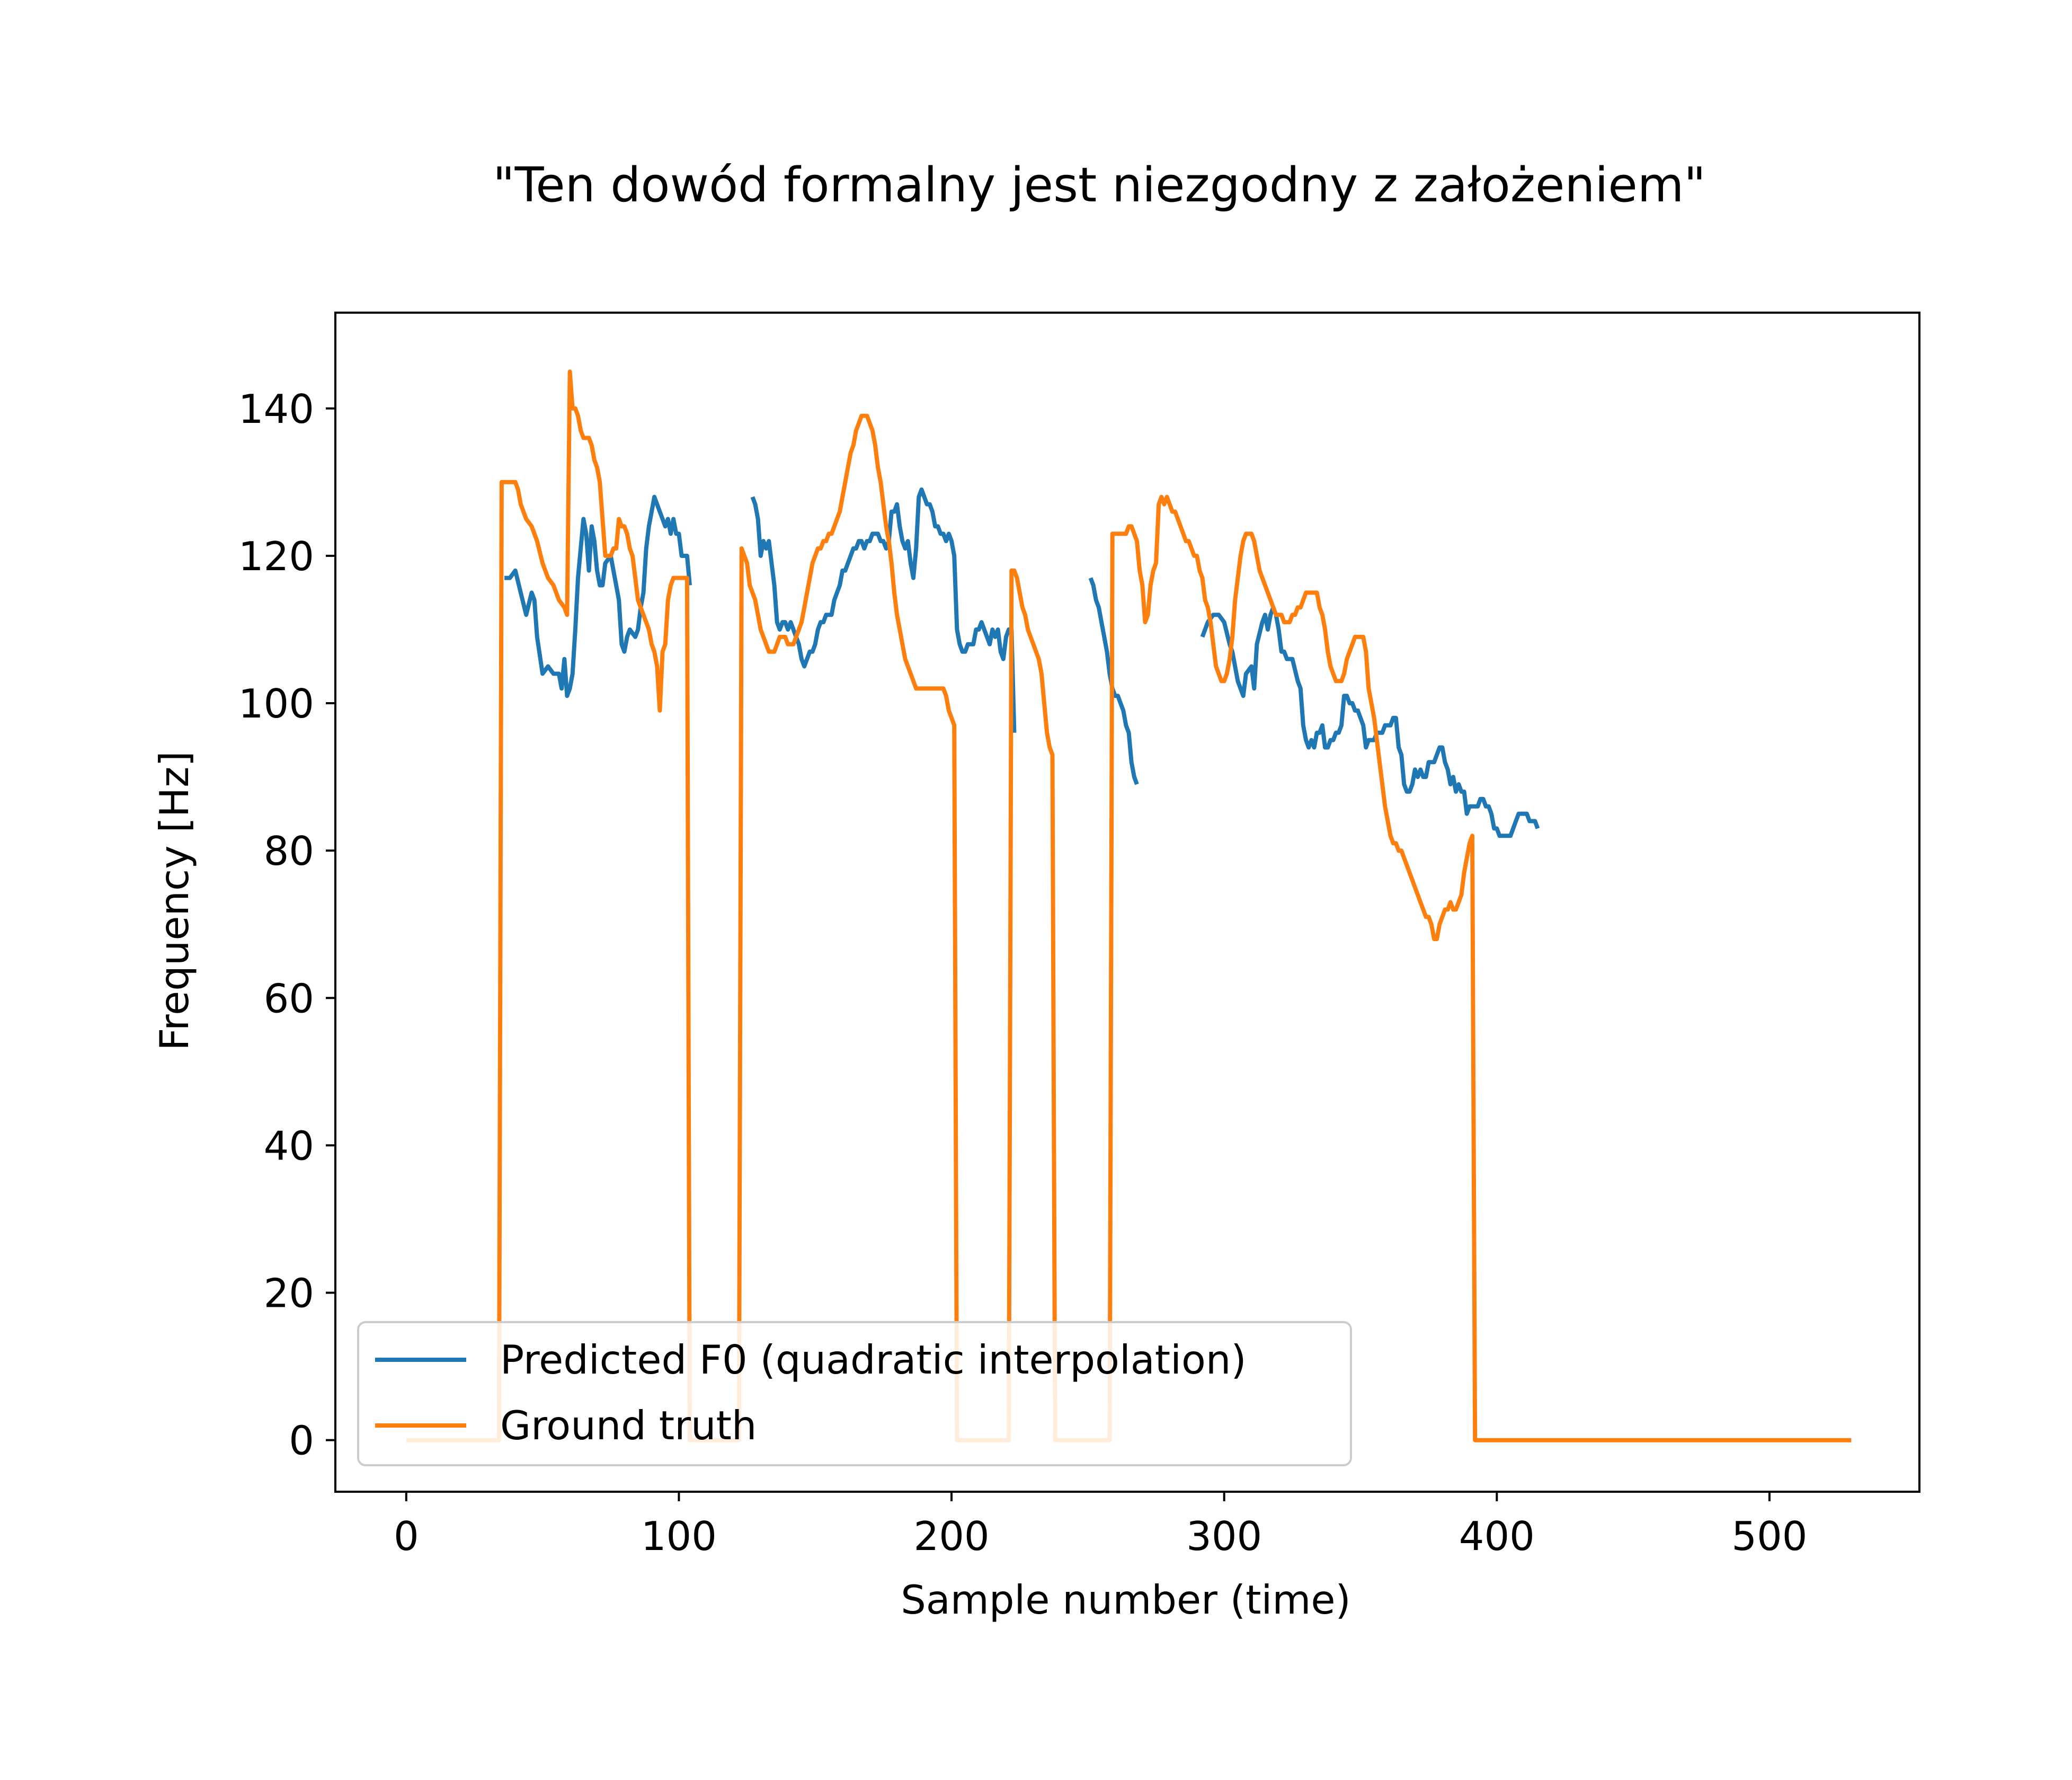 This screenshot has height=1780, width=2072. I want to click on y-tick-label: 120, so click(276, 556).